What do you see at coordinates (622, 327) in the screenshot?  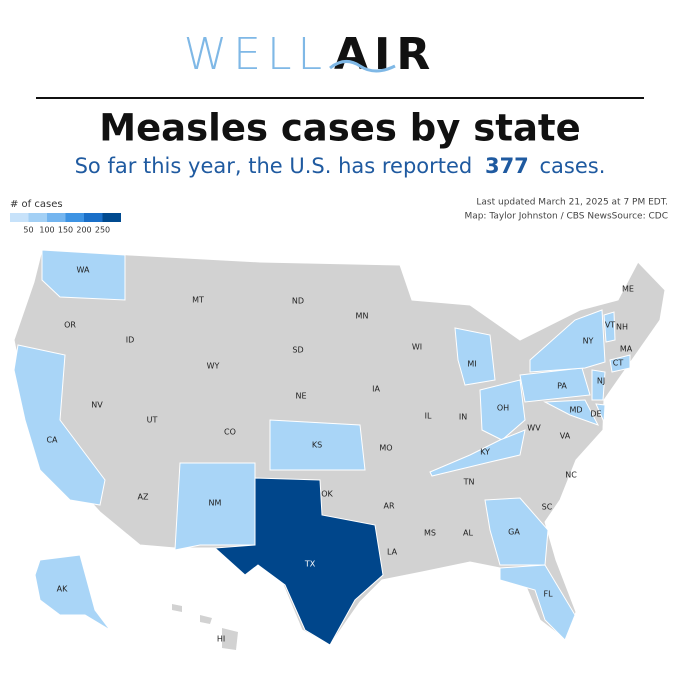 I see `state-label: NH` at bounding box center [622, 327].